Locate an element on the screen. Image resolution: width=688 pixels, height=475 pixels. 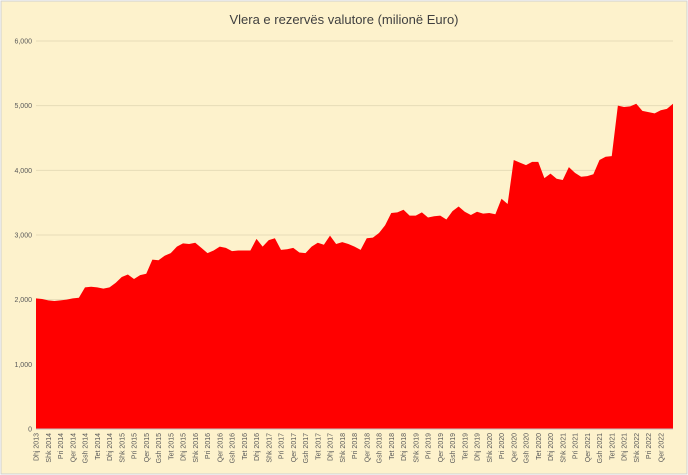
x-tick-label: Shk 2020 is located at coordinates (490, 448).